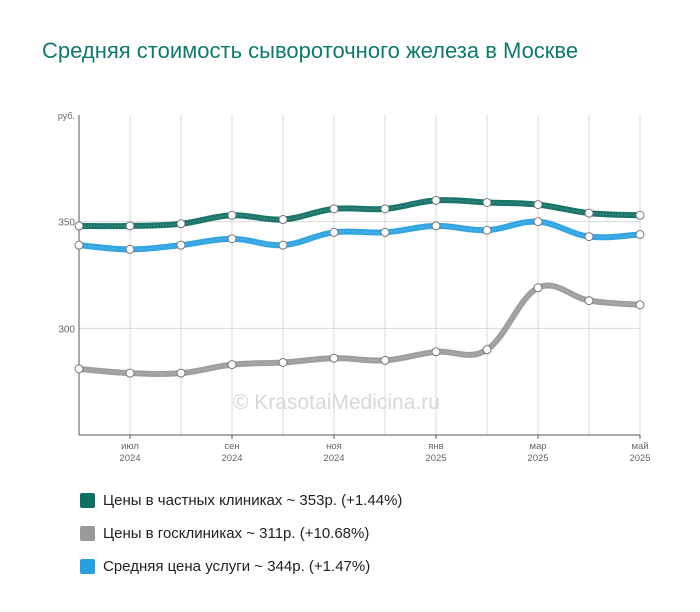 The width and height of the screenshot is (700, 612). What do you see at coordinates (336, 402) in the screenshot?
I see `watermark: © KrasotaiMedicina.ru` at bounding box center [336, 402].